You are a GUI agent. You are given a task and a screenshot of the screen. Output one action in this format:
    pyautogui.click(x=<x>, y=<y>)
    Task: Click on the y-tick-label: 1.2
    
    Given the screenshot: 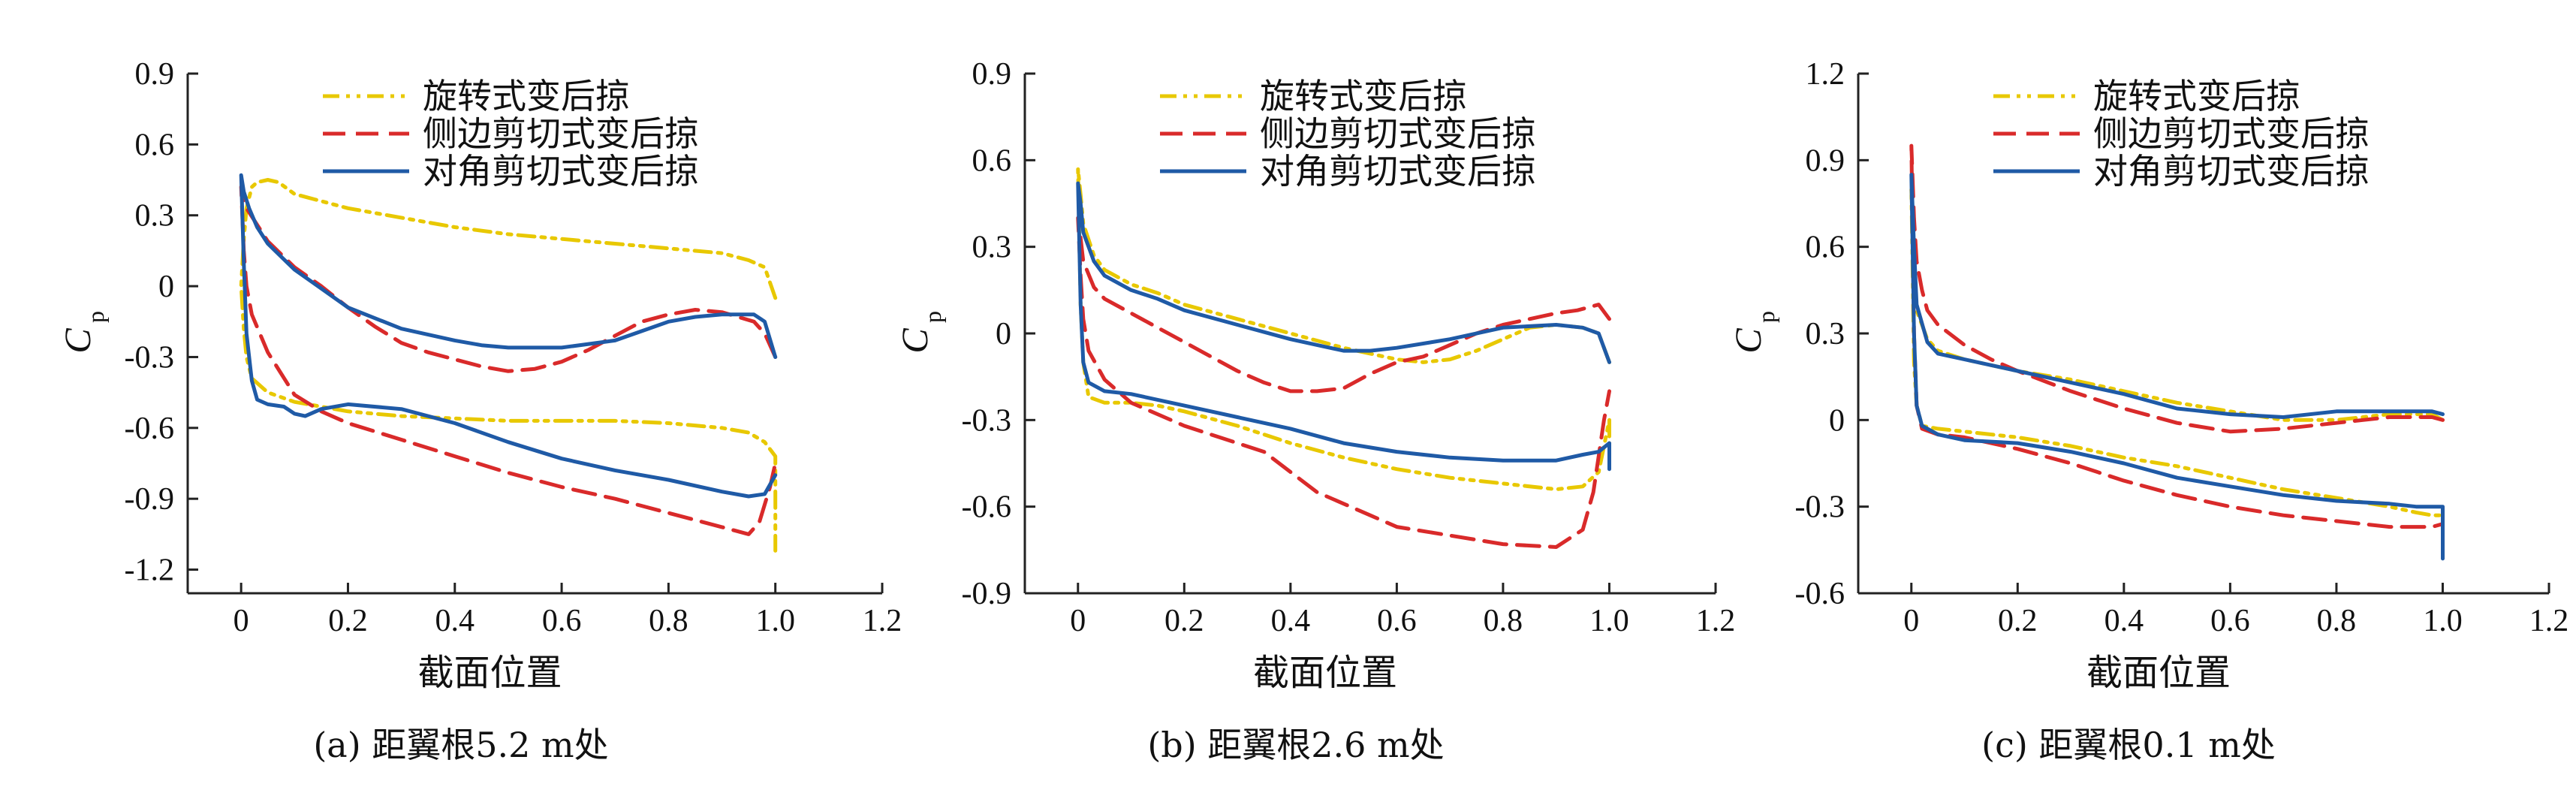 What is the action you would take?
    pyautogui.click(x=1825, y=74)
    